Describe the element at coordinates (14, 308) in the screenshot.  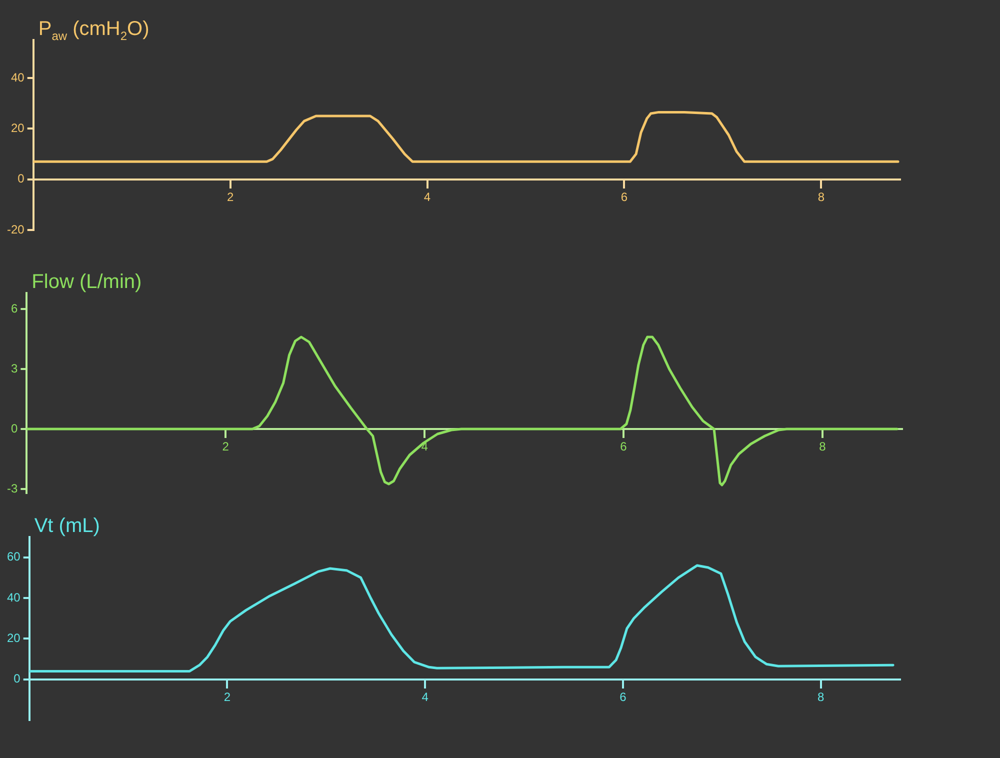
I see `y-tick-label: 6` at that location.